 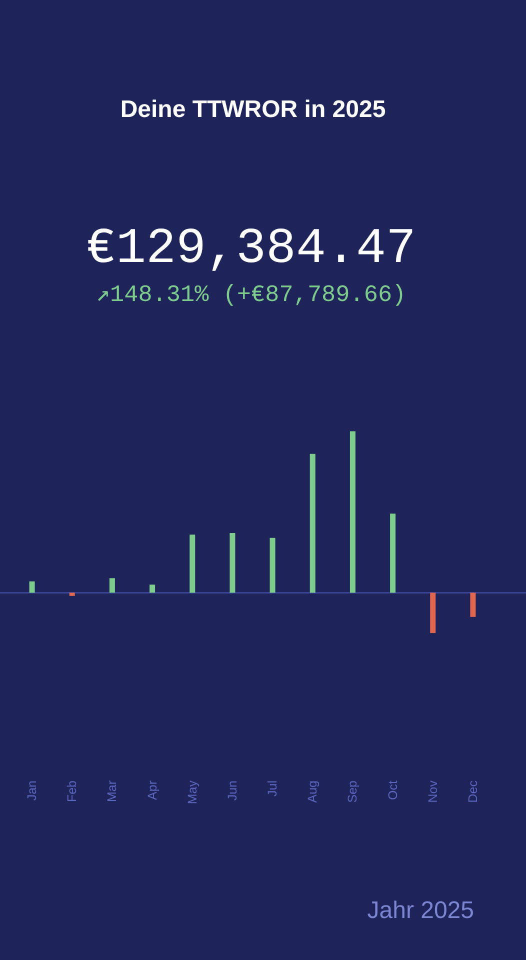 What do you see at coordinates (433, 791) in the screenshot?
I see `x-tick-label: Nov` at bounding box center [433, 791].